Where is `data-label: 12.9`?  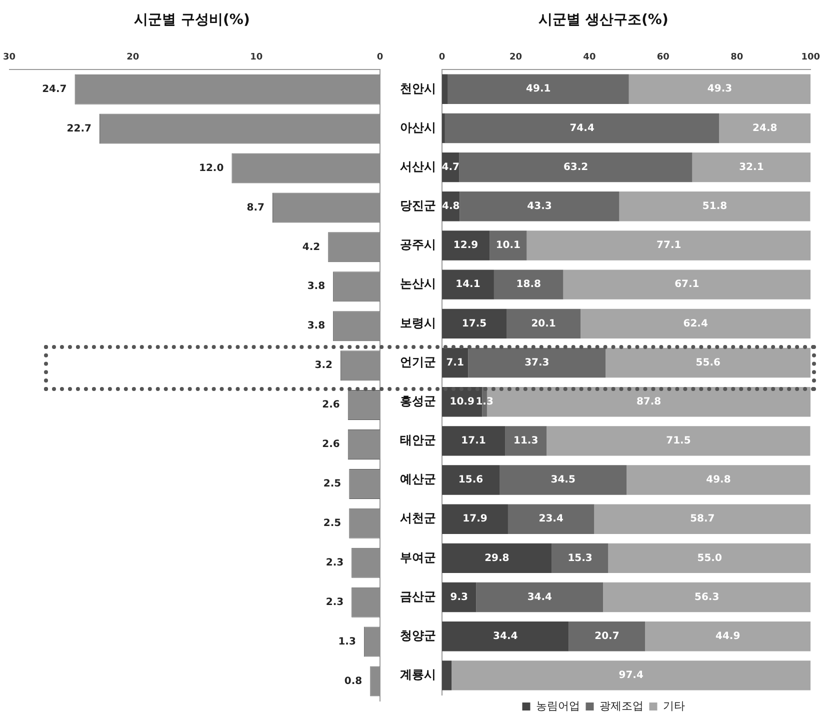 data-label: 12.9 is located at coordinates (465, 246).